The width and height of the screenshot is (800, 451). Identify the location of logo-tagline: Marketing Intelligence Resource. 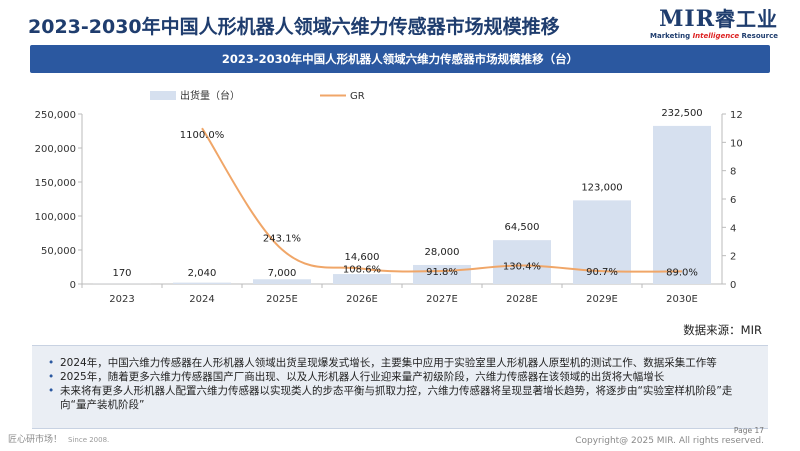
(713, 36).